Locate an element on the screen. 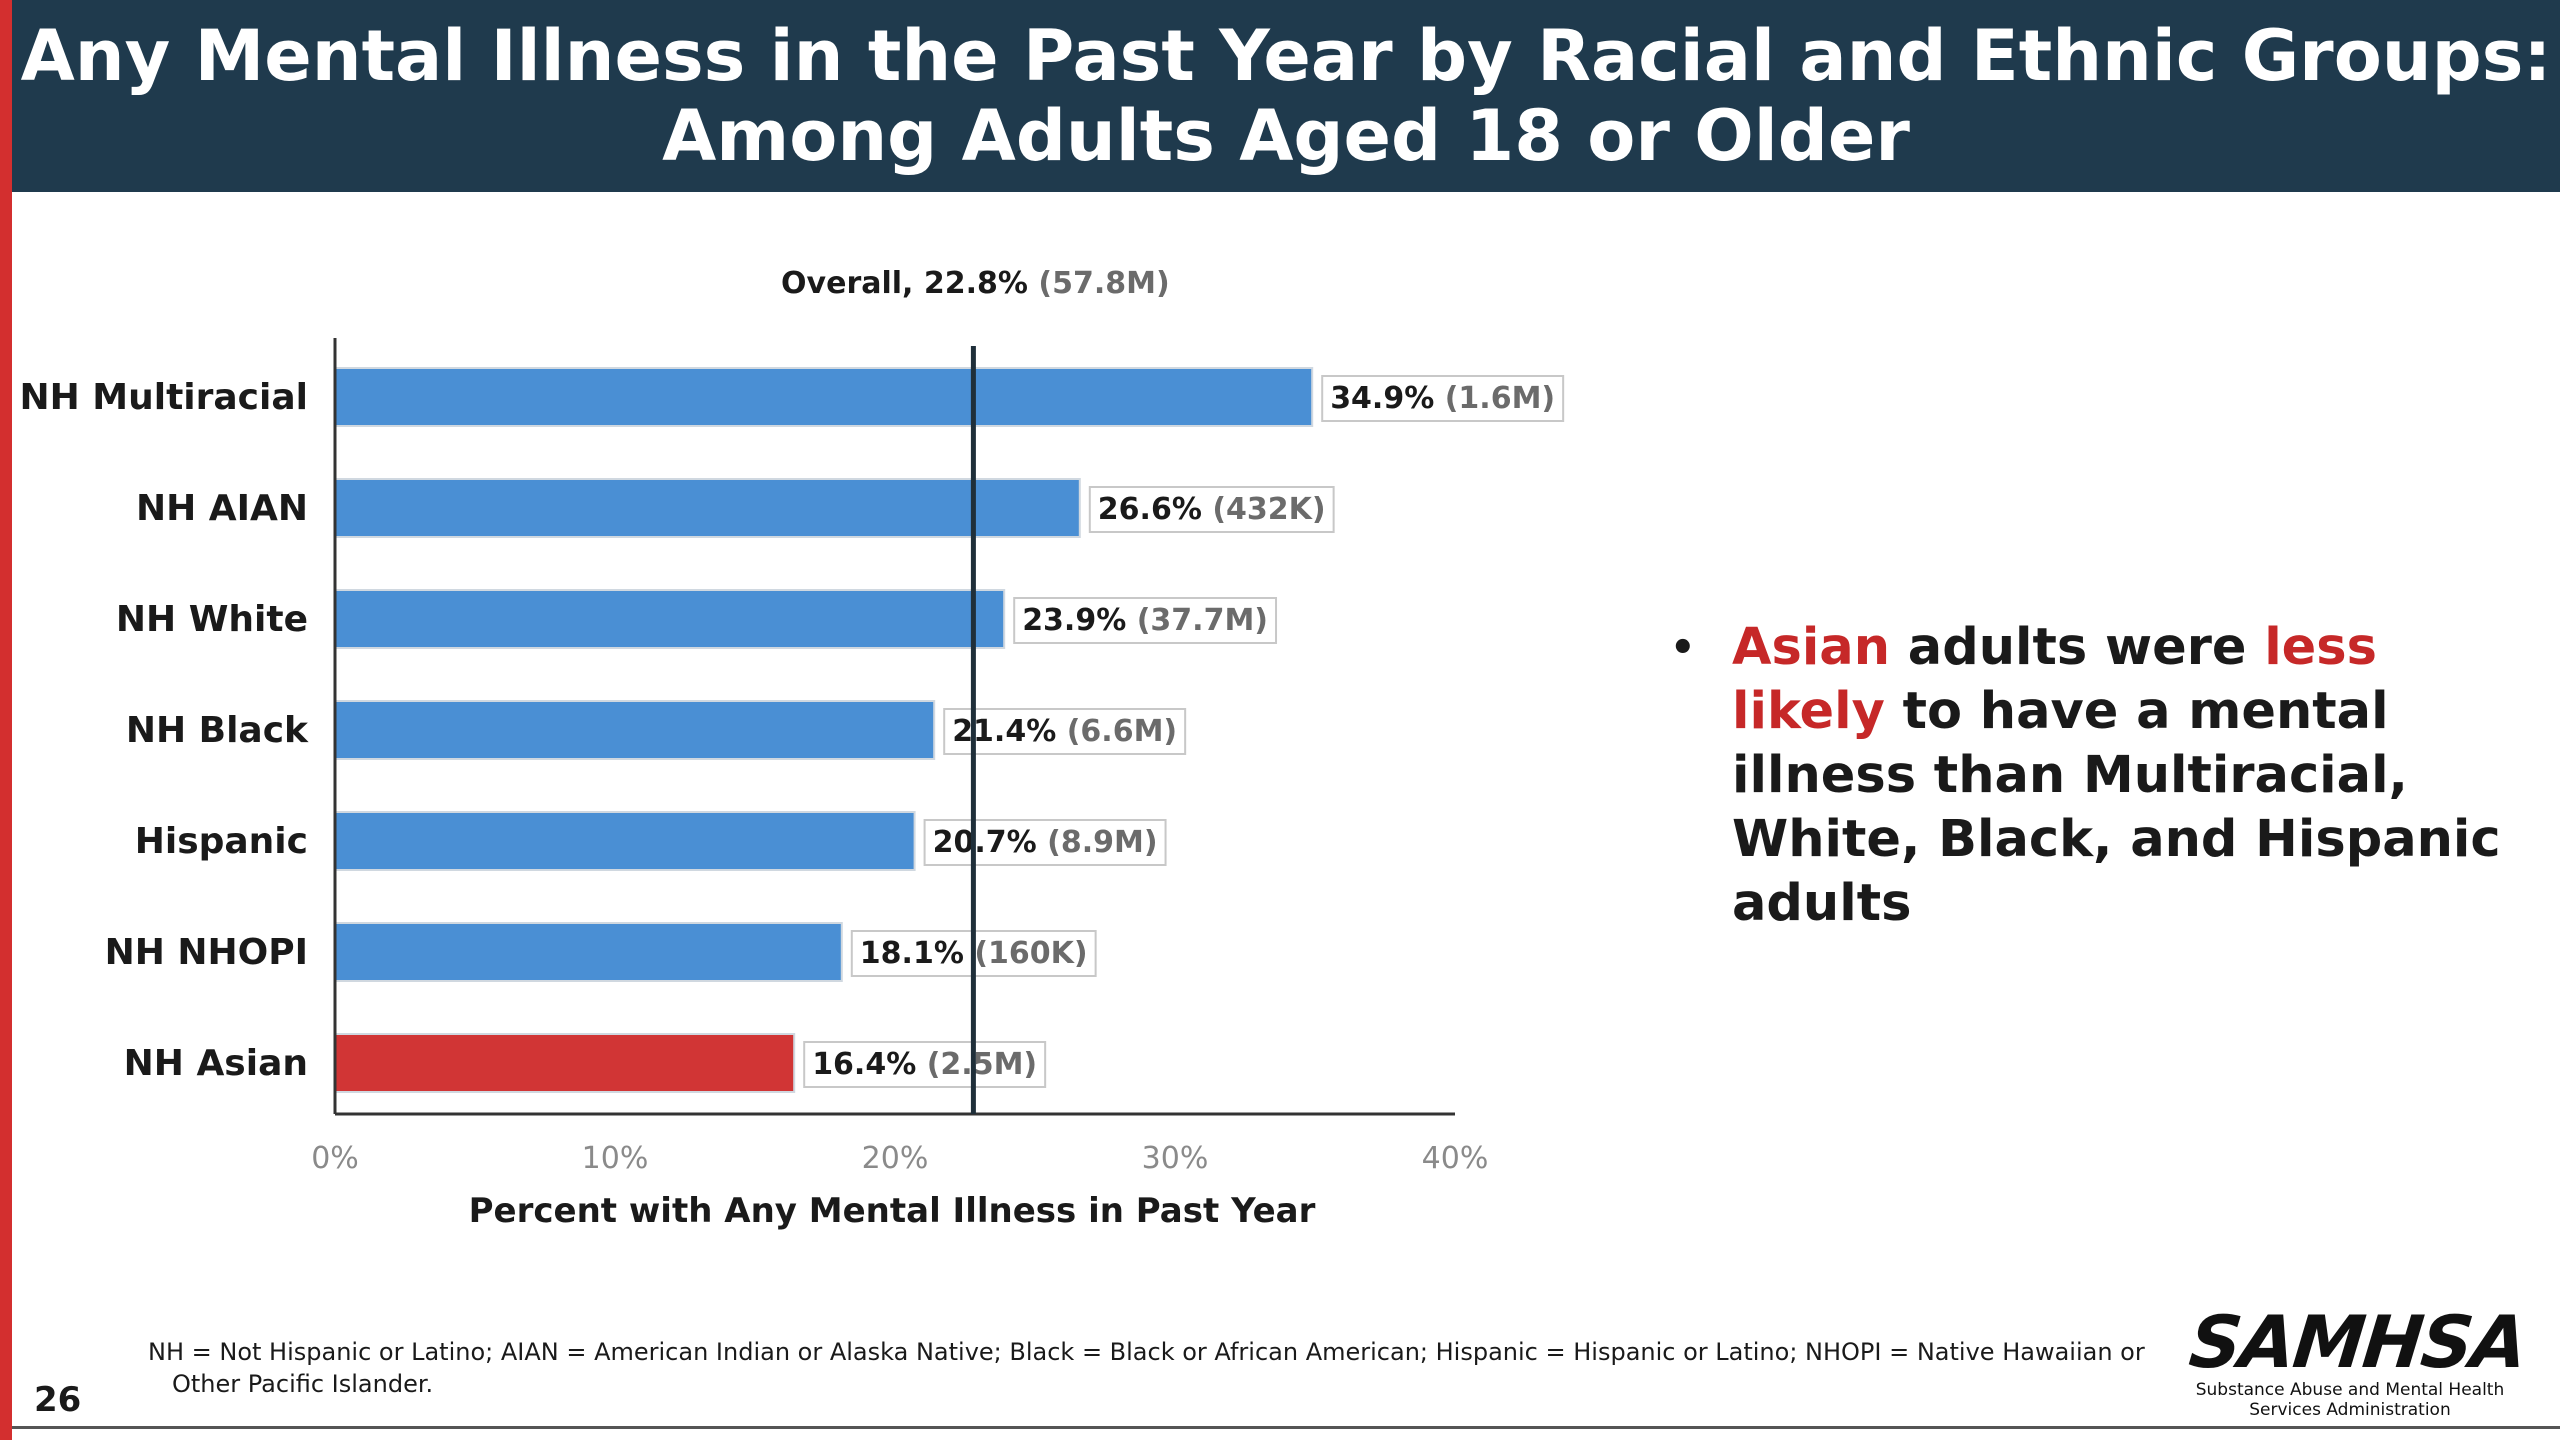 Image resolution: width=2560 pixels, height=1440 pixels. category-label: Hispanic is located at coordinates (221, 841).